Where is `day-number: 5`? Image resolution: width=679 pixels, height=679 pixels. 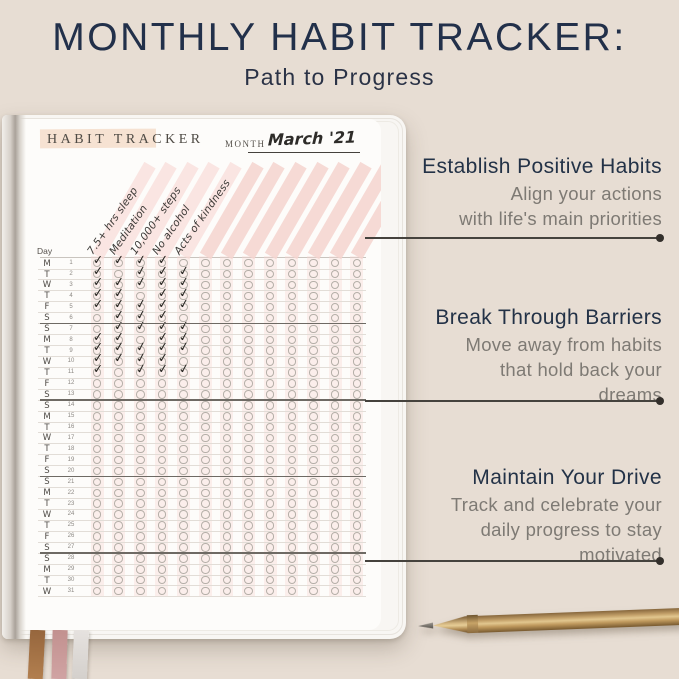
day-number: 5 is located at coordinates (71, 306).